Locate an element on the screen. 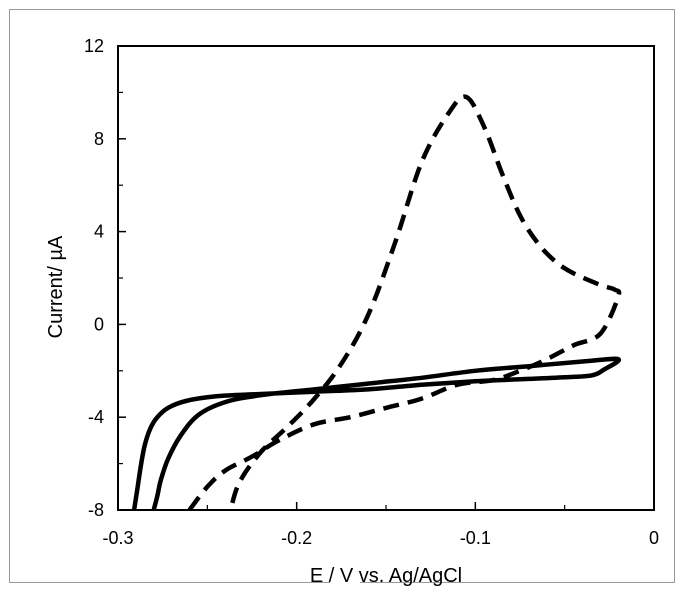  x-tick-label: 0 is located at coordinates (654, 538).